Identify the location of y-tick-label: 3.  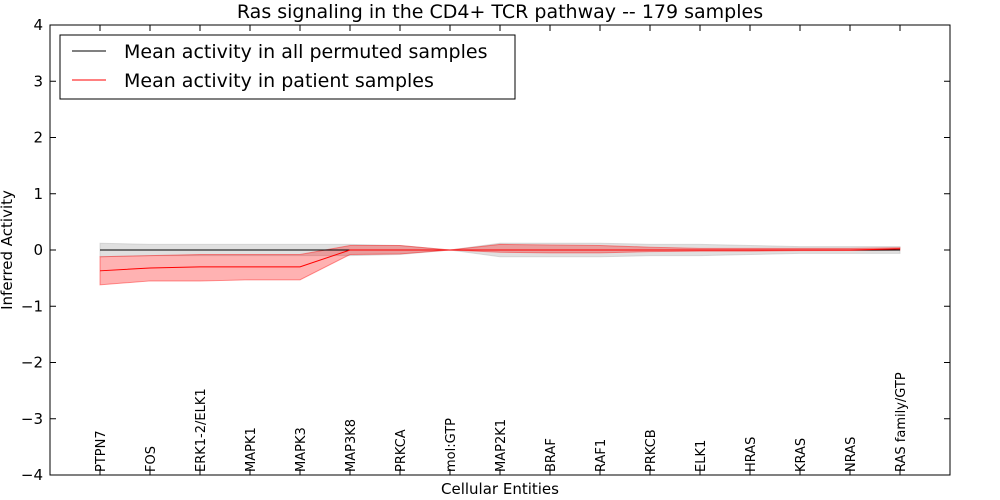
(38, 81).